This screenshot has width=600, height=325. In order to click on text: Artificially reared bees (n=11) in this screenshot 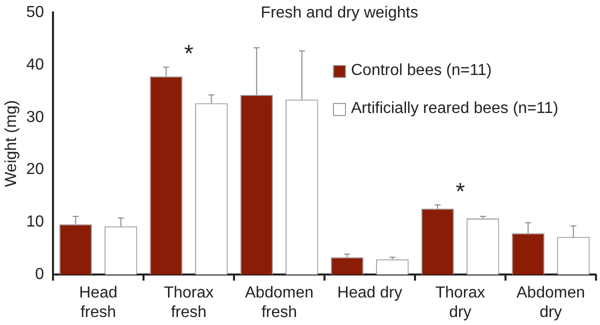, I will do `click(454, 109)`.